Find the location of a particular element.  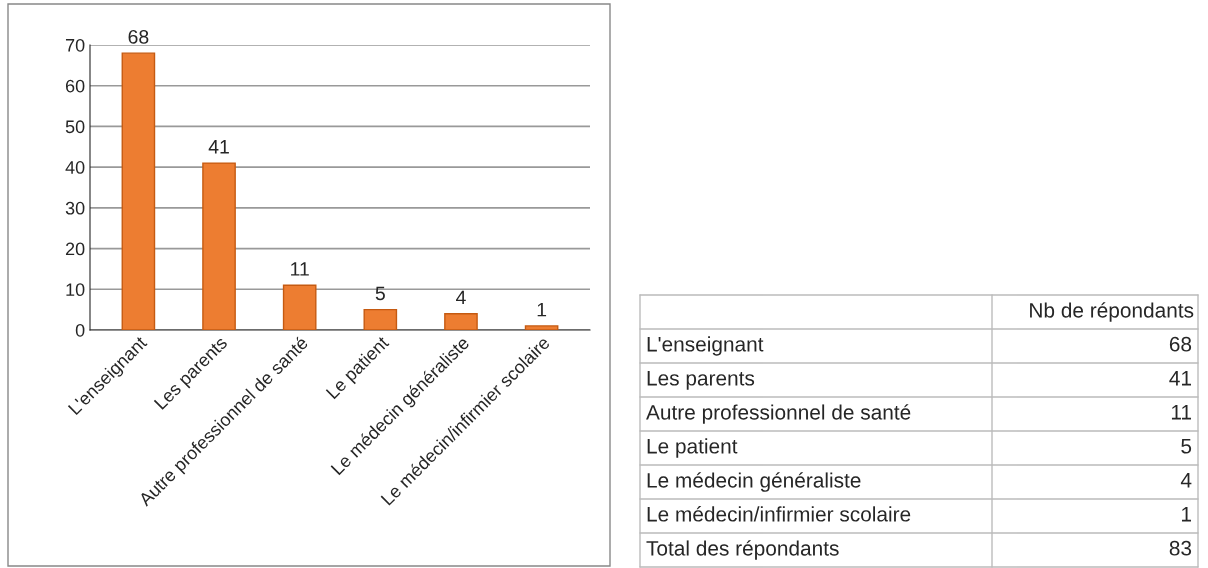

data-label: 68 is located at coordinates (138, 36).